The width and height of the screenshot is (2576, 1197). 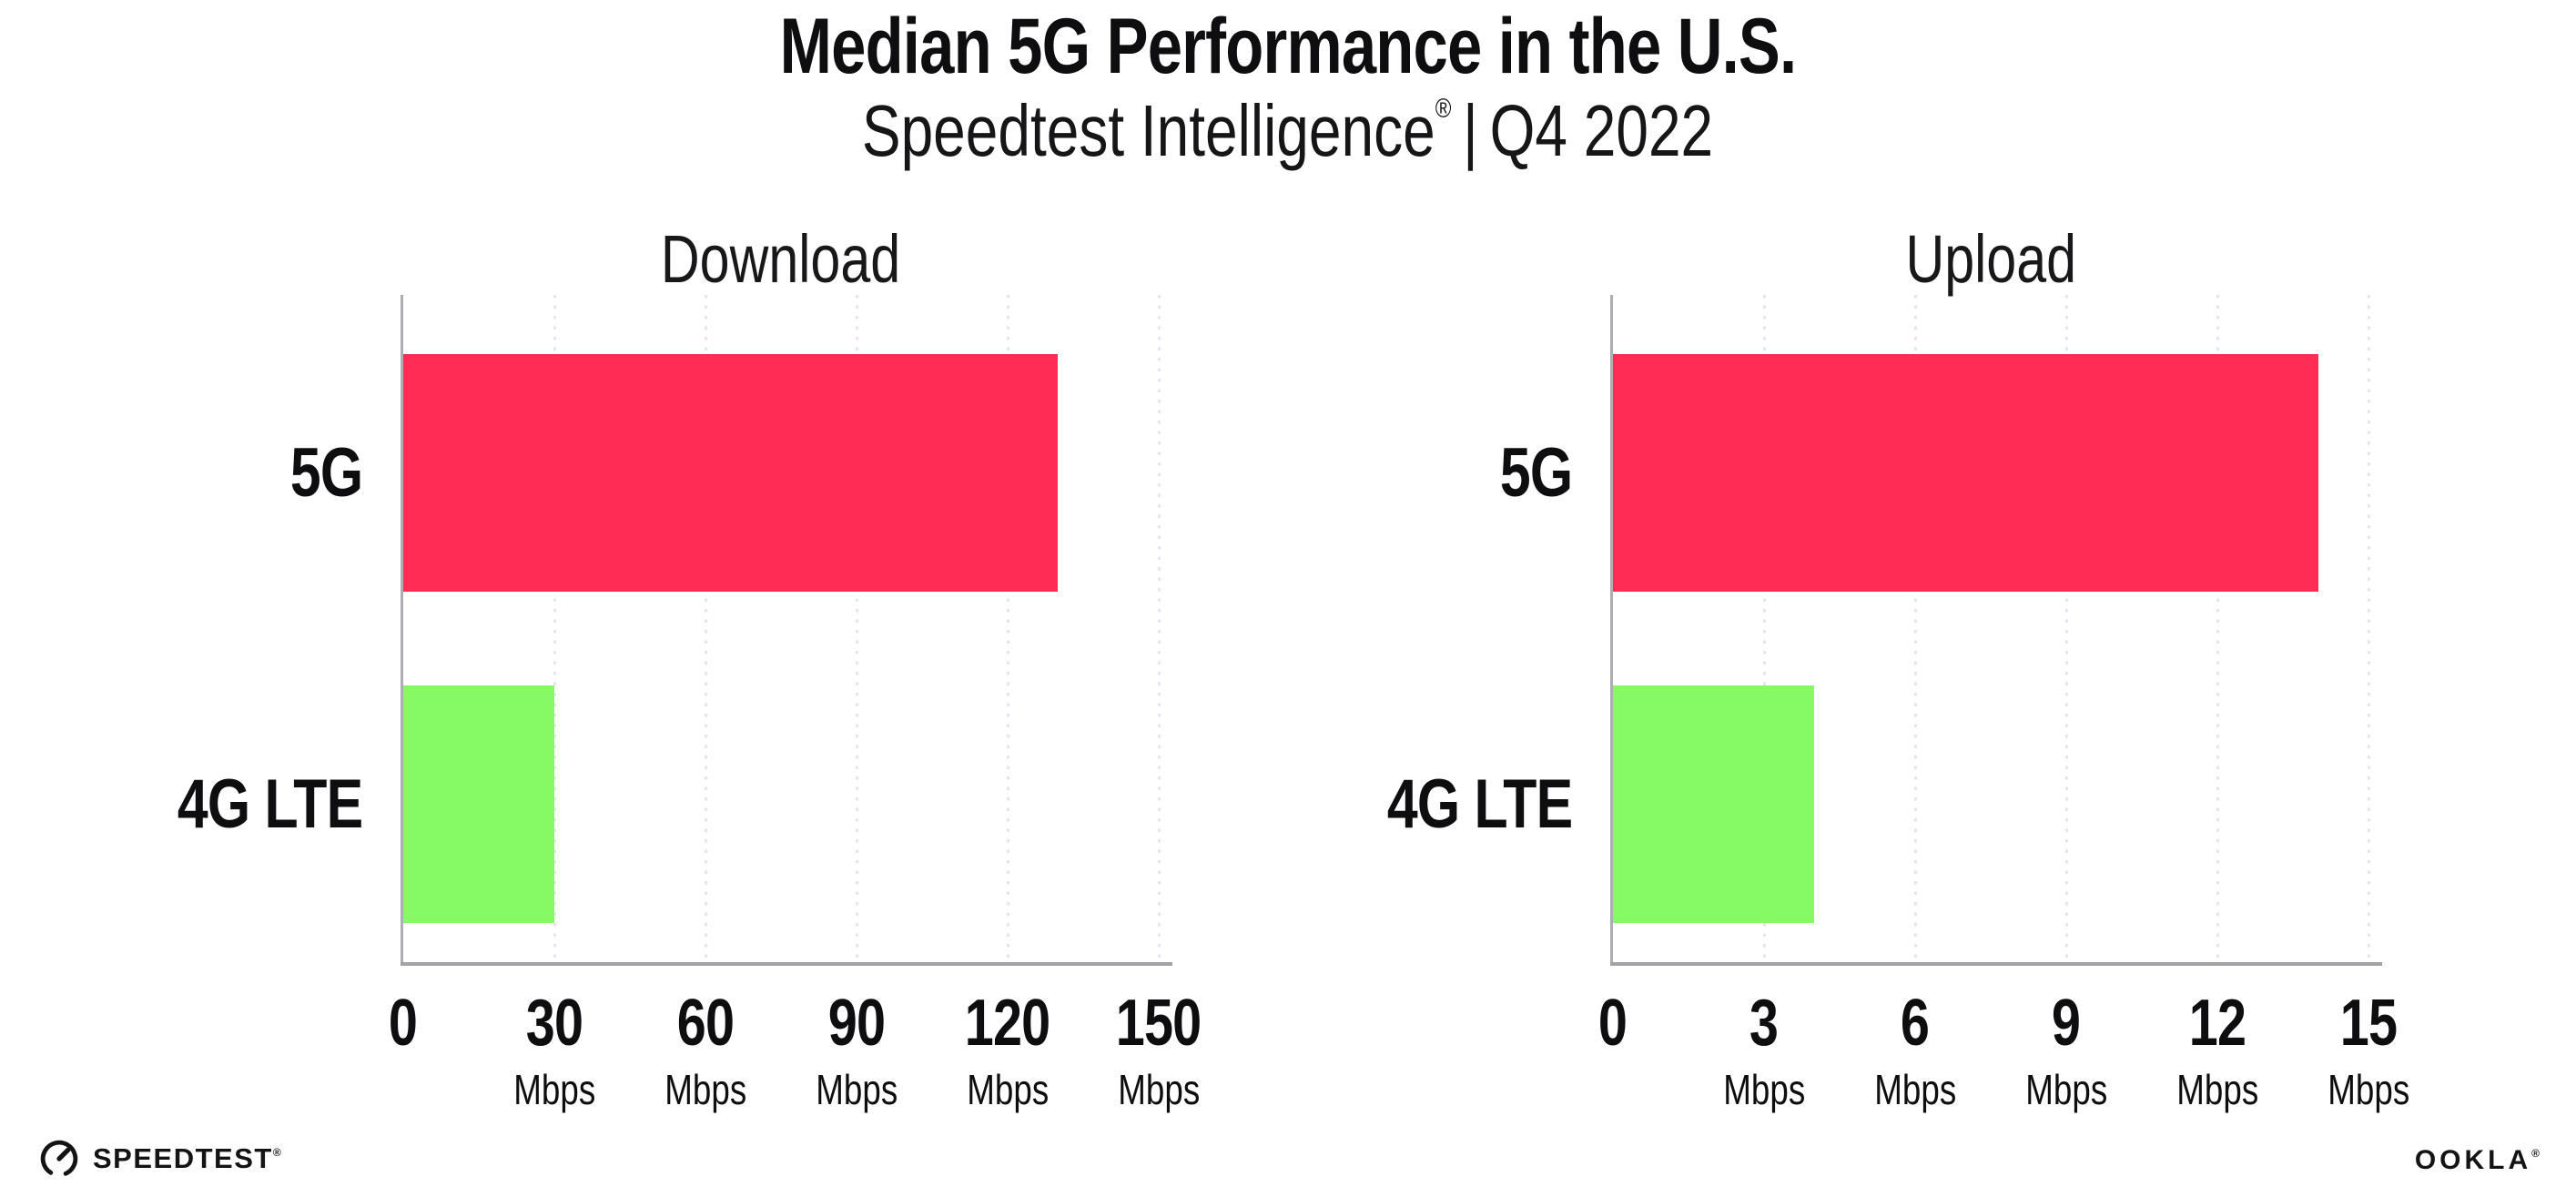 I want to click on x-tick-value: 90, so click(x=856, y=1024).